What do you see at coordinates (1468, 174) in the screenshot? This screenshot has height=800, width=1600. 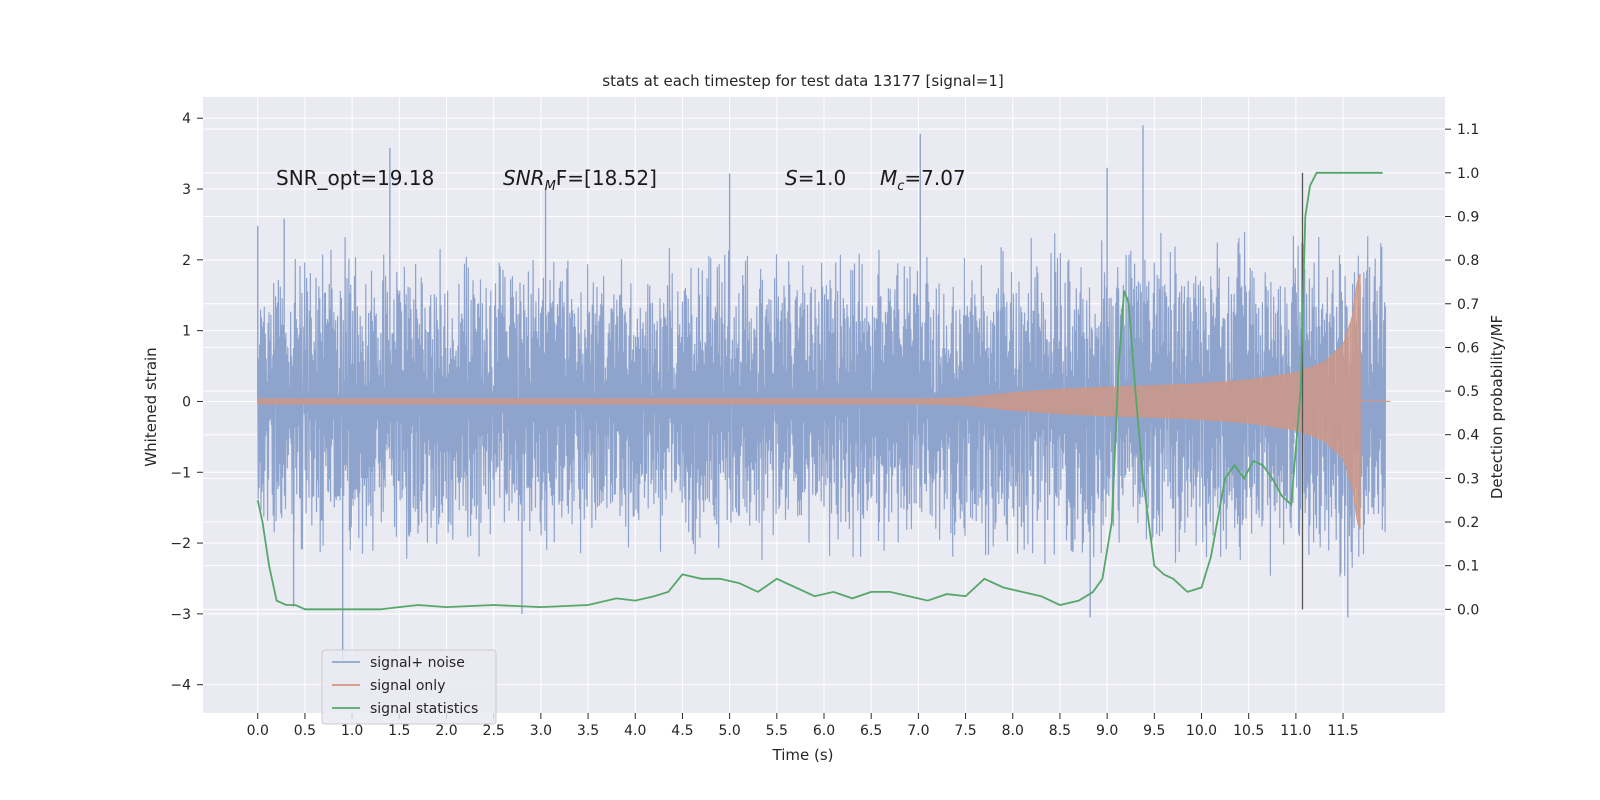 I see `y-right-tick-label: 1.0` at bounding box center [1468, 174].